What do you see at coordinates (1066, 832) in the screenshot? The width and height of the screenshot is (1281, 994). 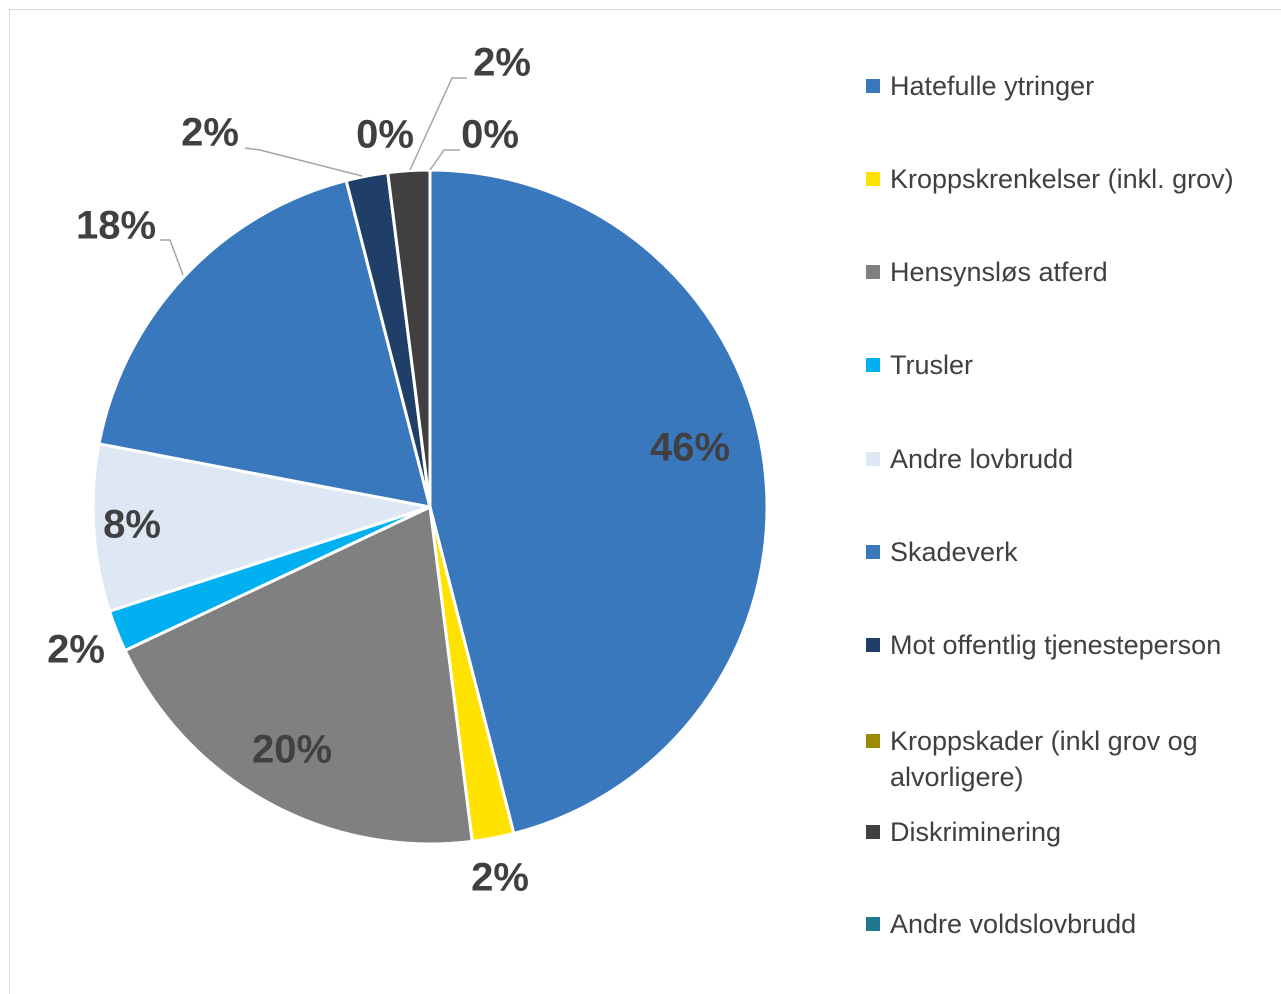 I see `legend-item: Diskriminering` at bounding box center [1066, 832].